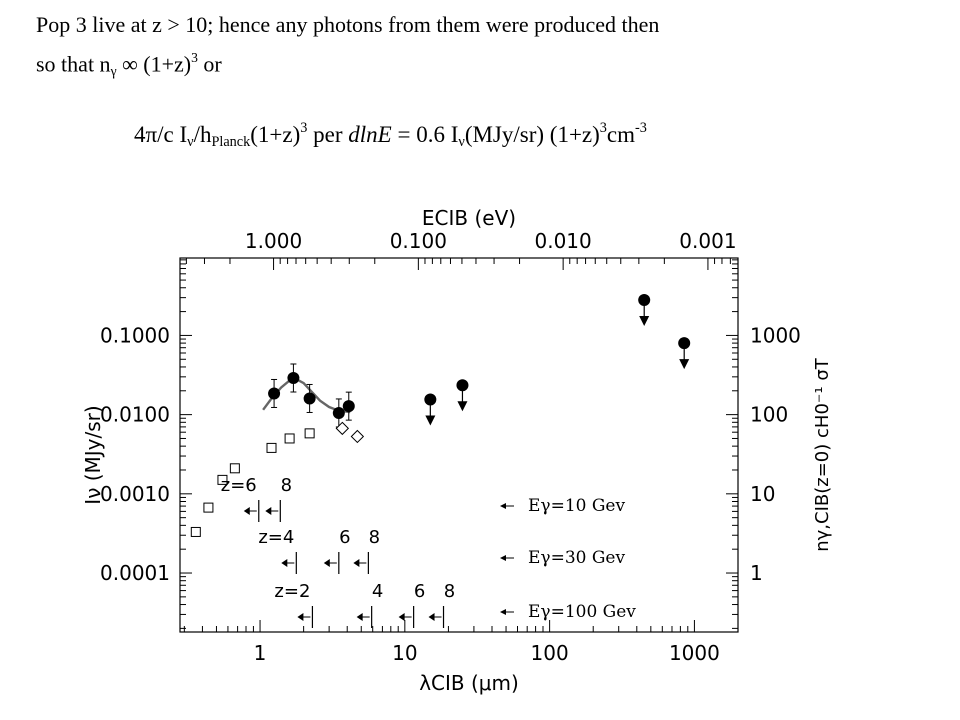 Image resolution: width=960 pixels, height=720 pixels. What do you see at coordinates (550, 653) in the screenshot?
I see `x-tick-label: 100` at bounding box center [550, 653].